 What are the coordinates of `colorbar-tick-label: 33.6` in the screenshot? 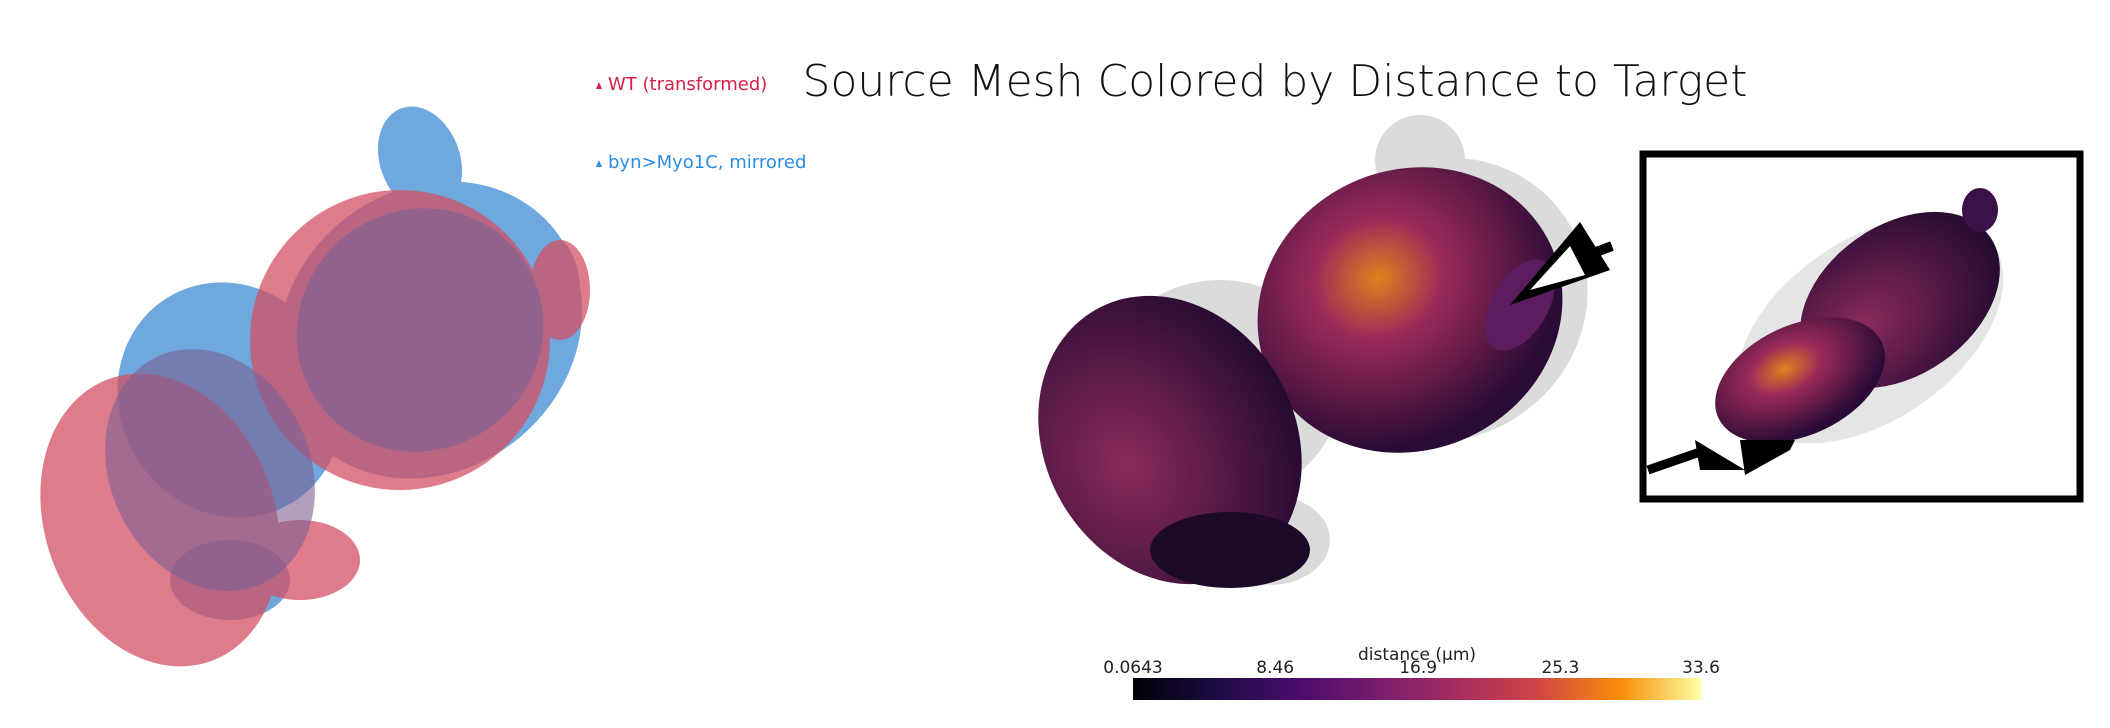 It's located at (1701, 668).